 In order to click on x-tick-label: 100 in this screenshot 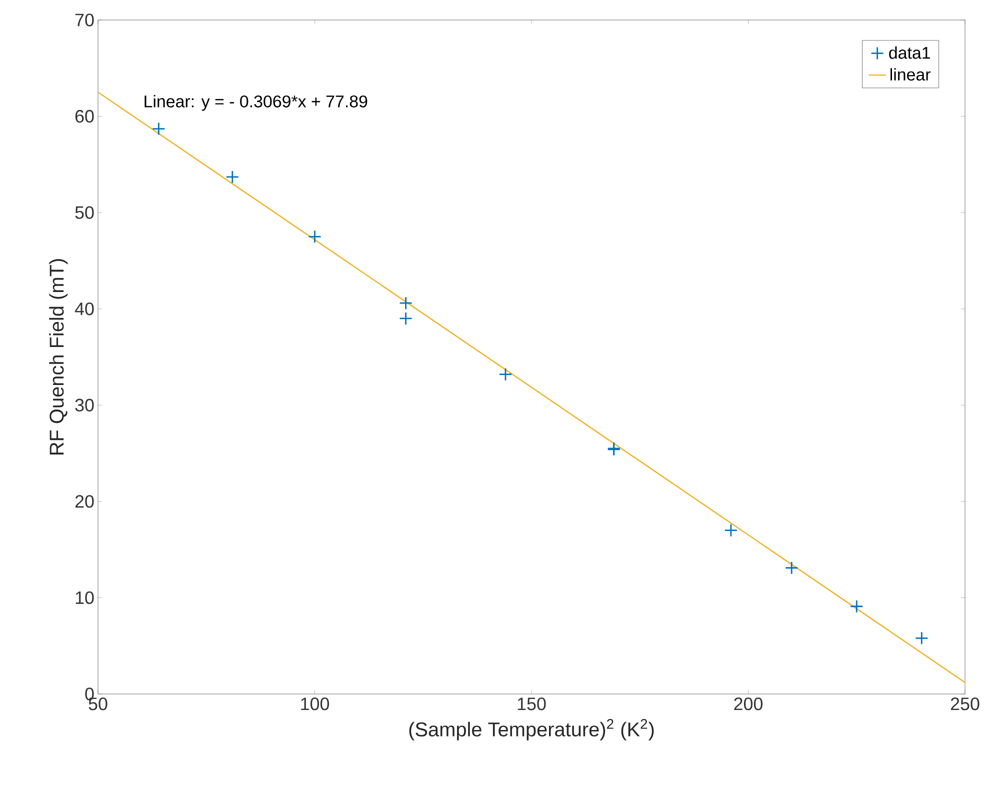, I will do `click(315, 704)`.